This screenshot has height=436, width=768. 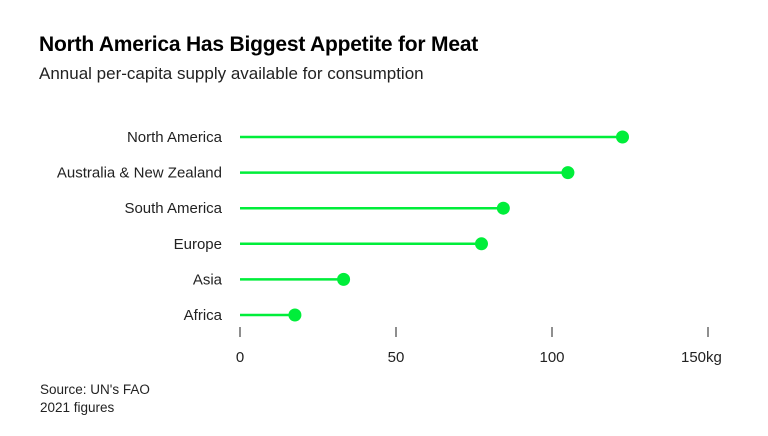 I want to click on x-tick-label: 100, so click(x=551, y=357).